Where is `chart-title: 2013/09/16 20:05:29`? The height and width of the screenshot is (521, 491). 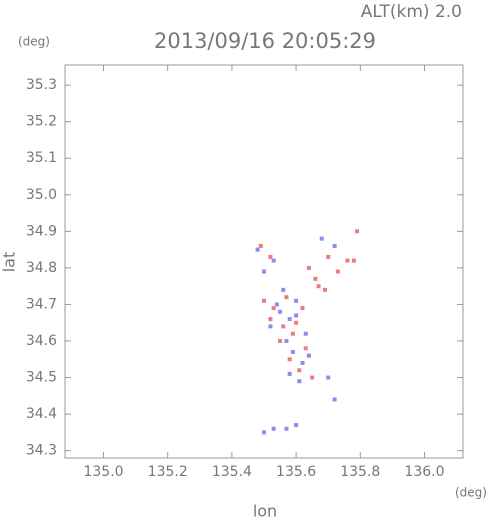
chart-title: 2013/09/16 20:05:29 is located at coordinates (265, 41).